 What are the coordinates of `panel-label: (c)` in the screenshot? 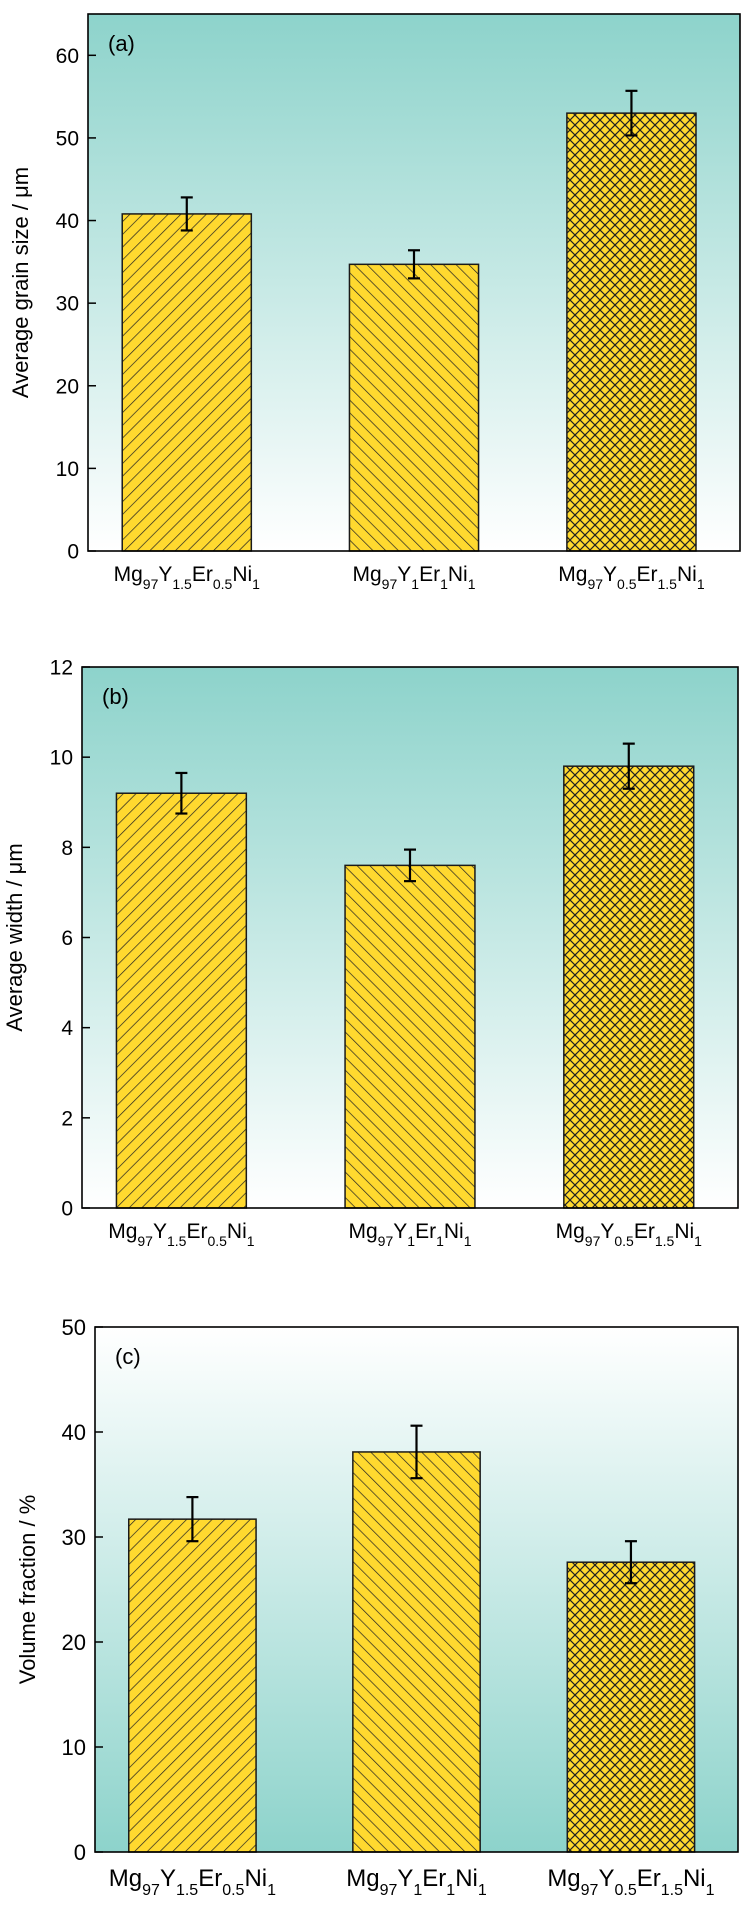 It's located at (128, 1356).